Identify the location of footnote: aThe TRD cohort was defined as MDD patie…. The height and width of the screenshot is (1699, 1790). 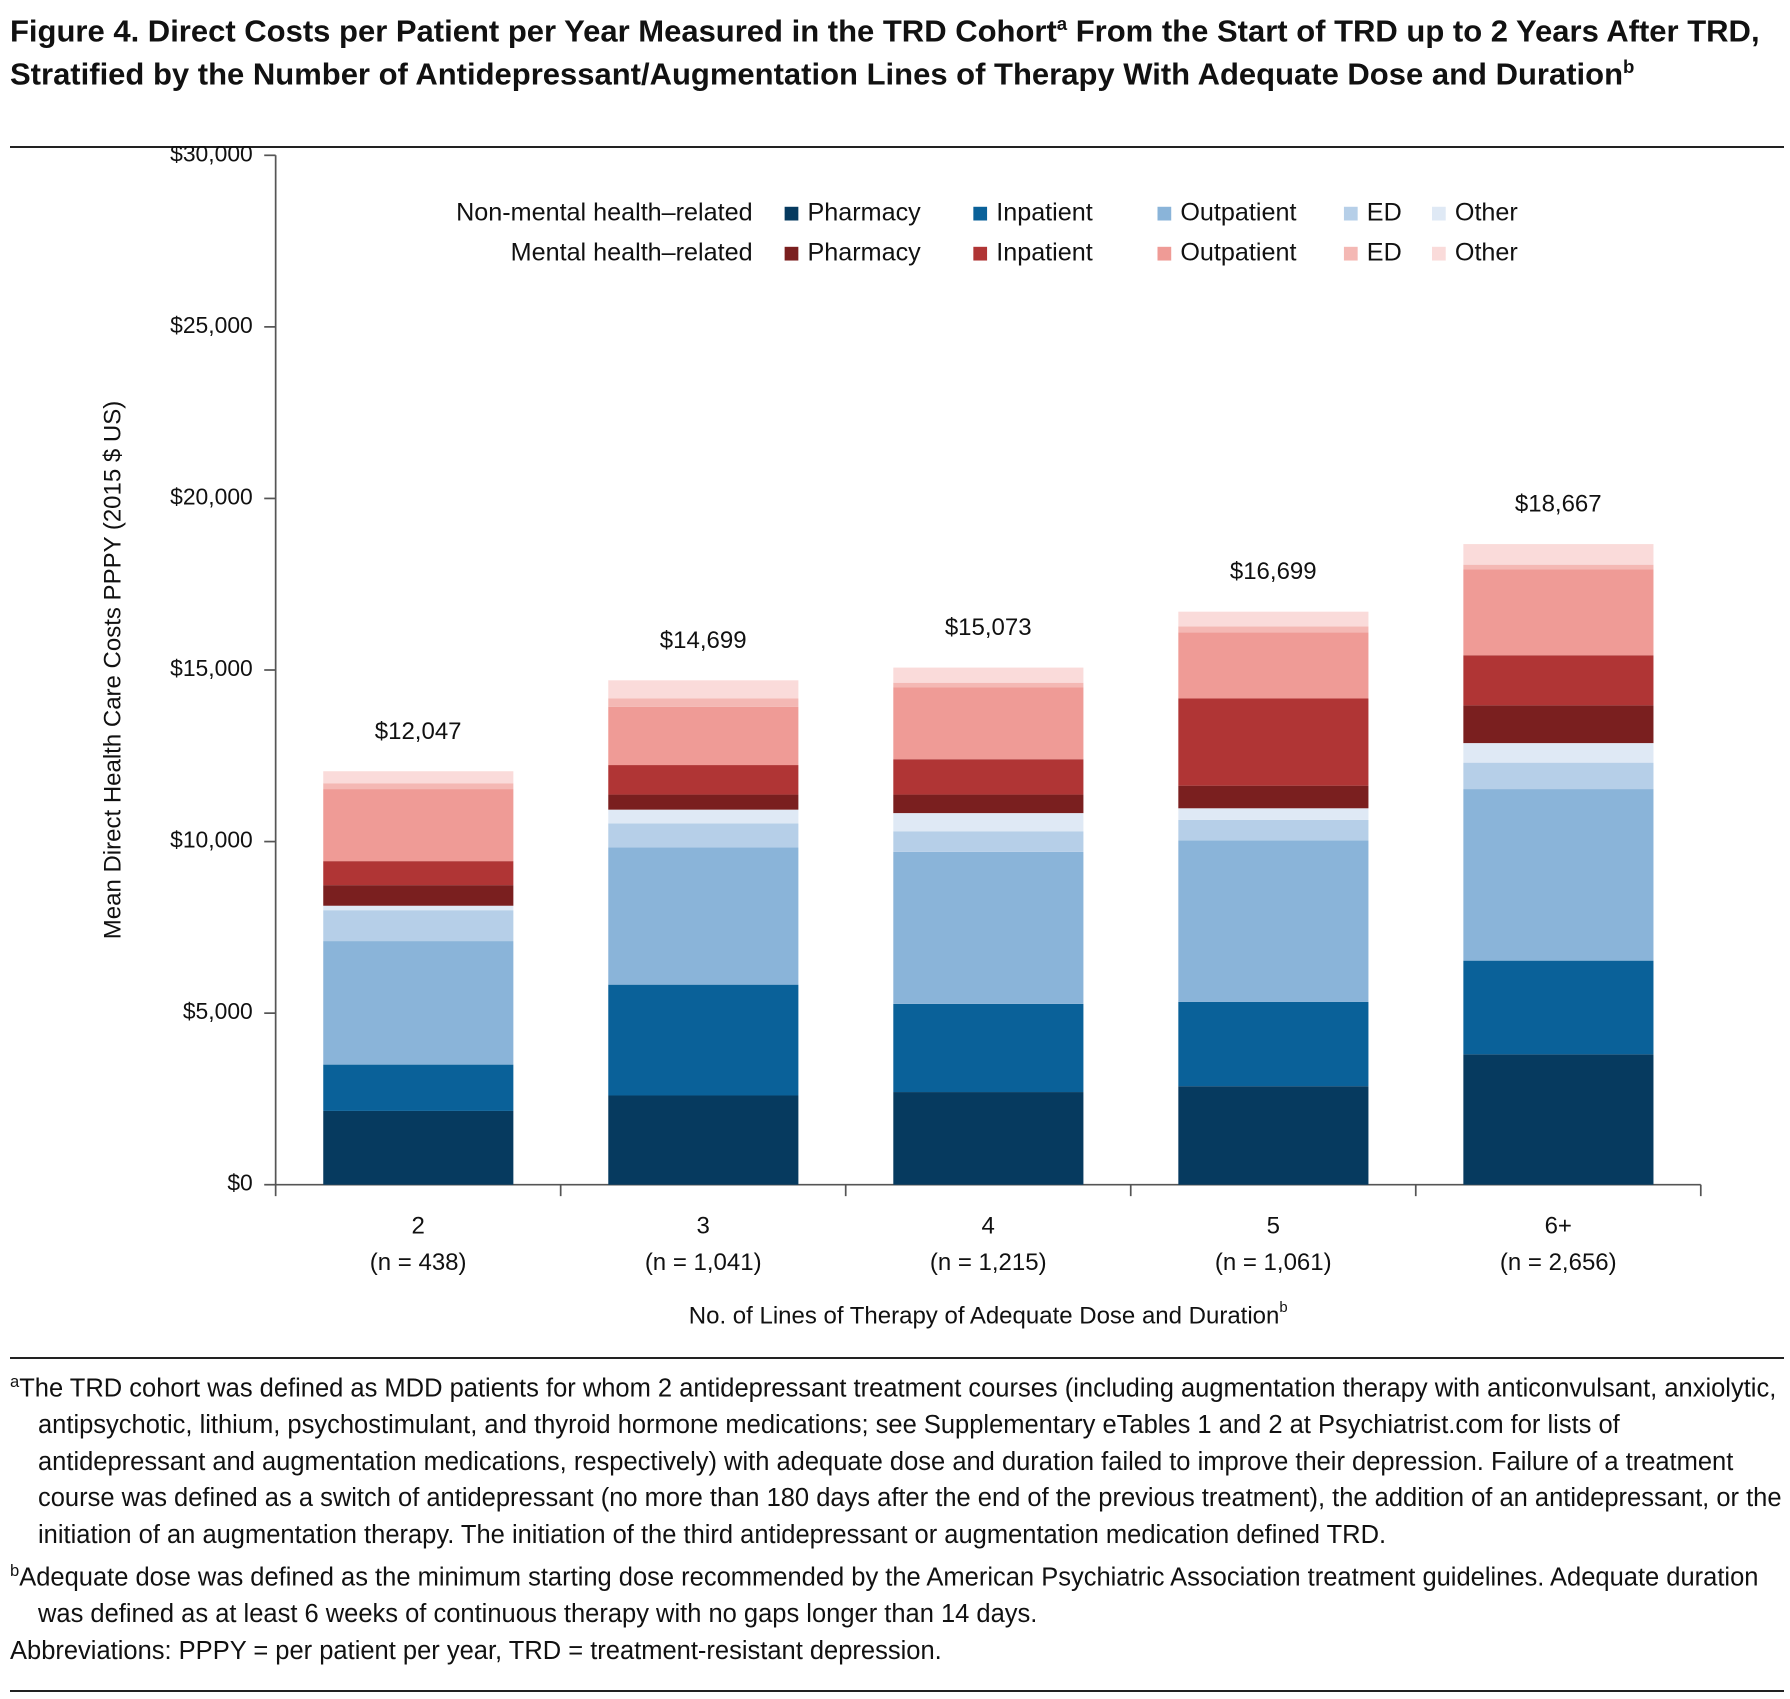
(897, 1458).